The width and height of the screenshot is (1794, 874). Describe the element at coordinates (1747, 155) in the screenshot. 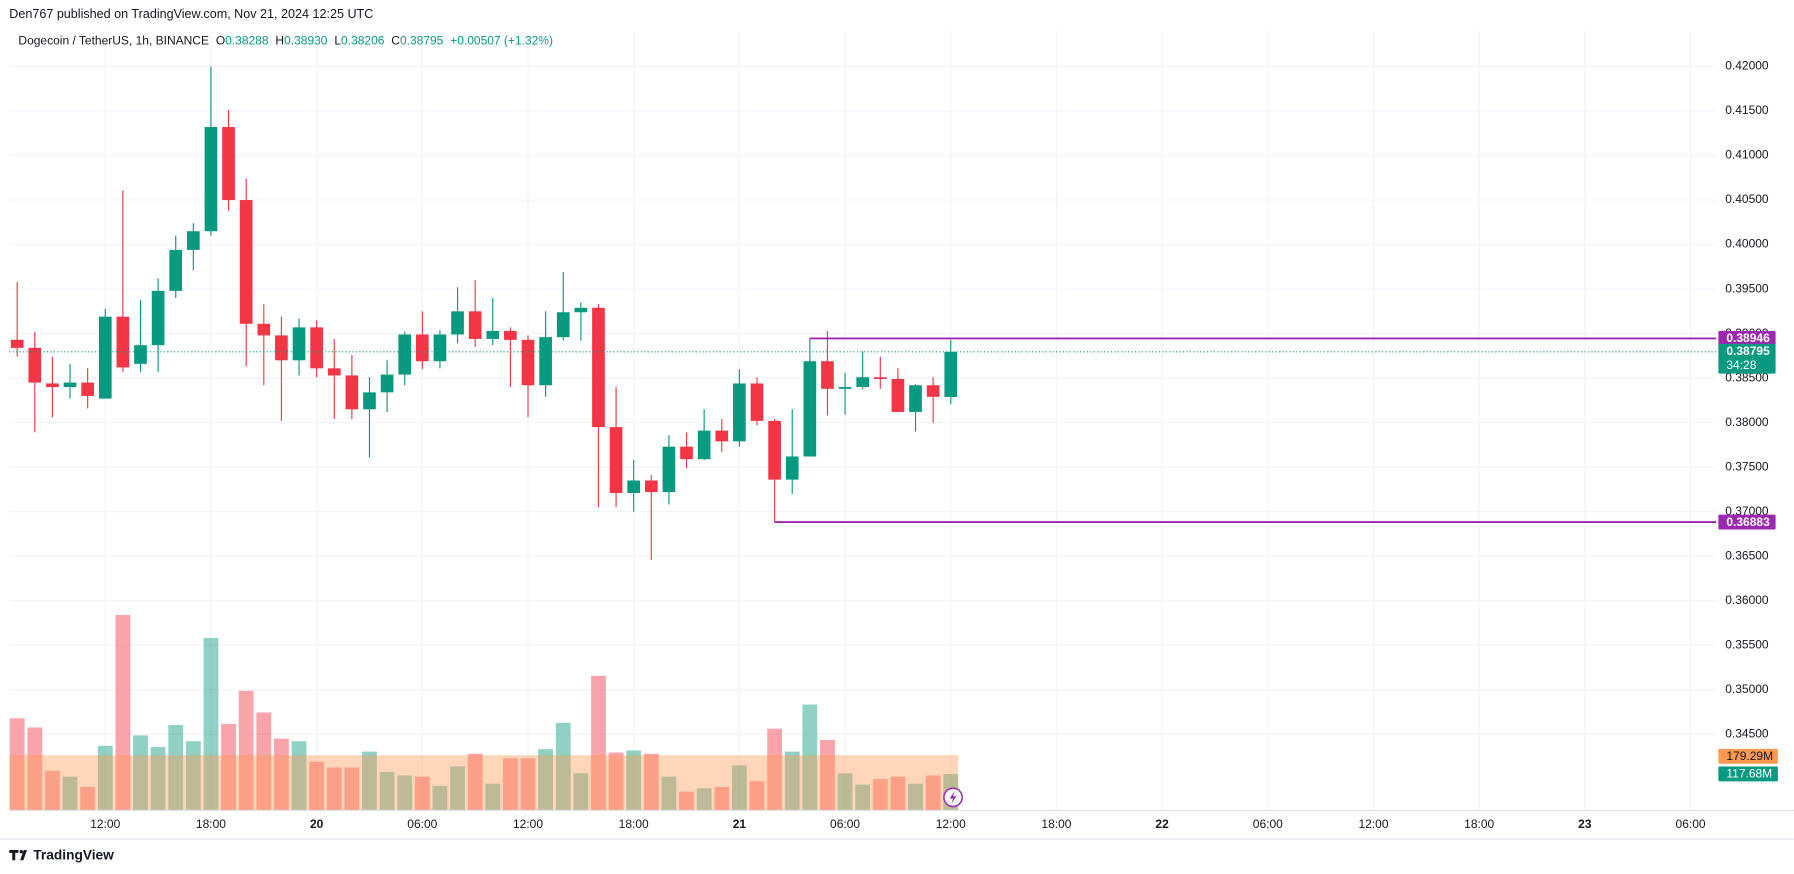

I see `y-tick-label: 0.41000` at that location.